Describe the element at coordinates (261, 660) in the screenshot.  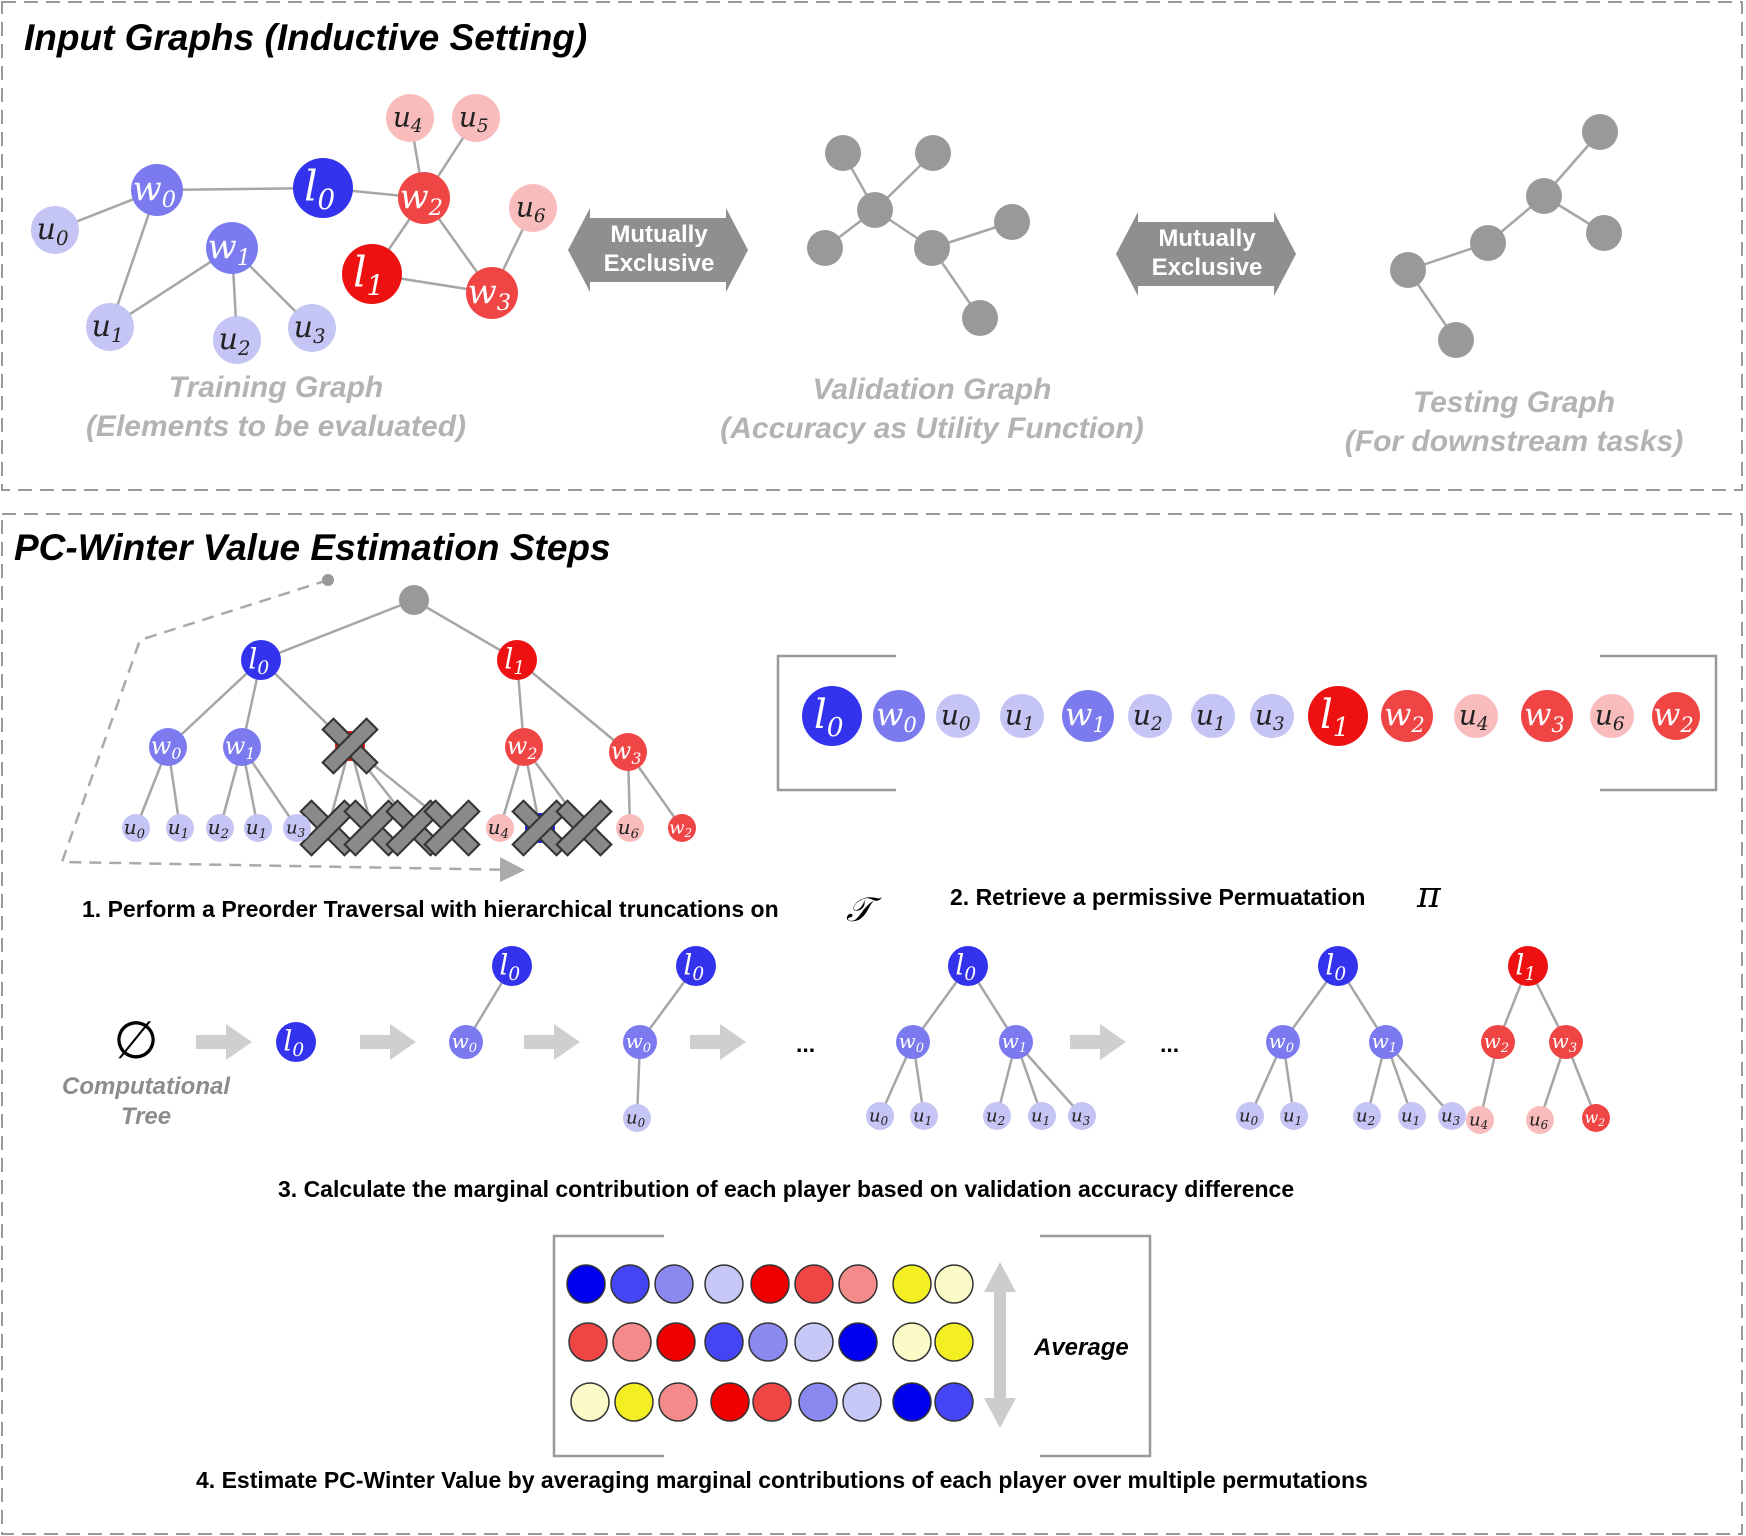
I see `step1-node-l0: l0` at that location.